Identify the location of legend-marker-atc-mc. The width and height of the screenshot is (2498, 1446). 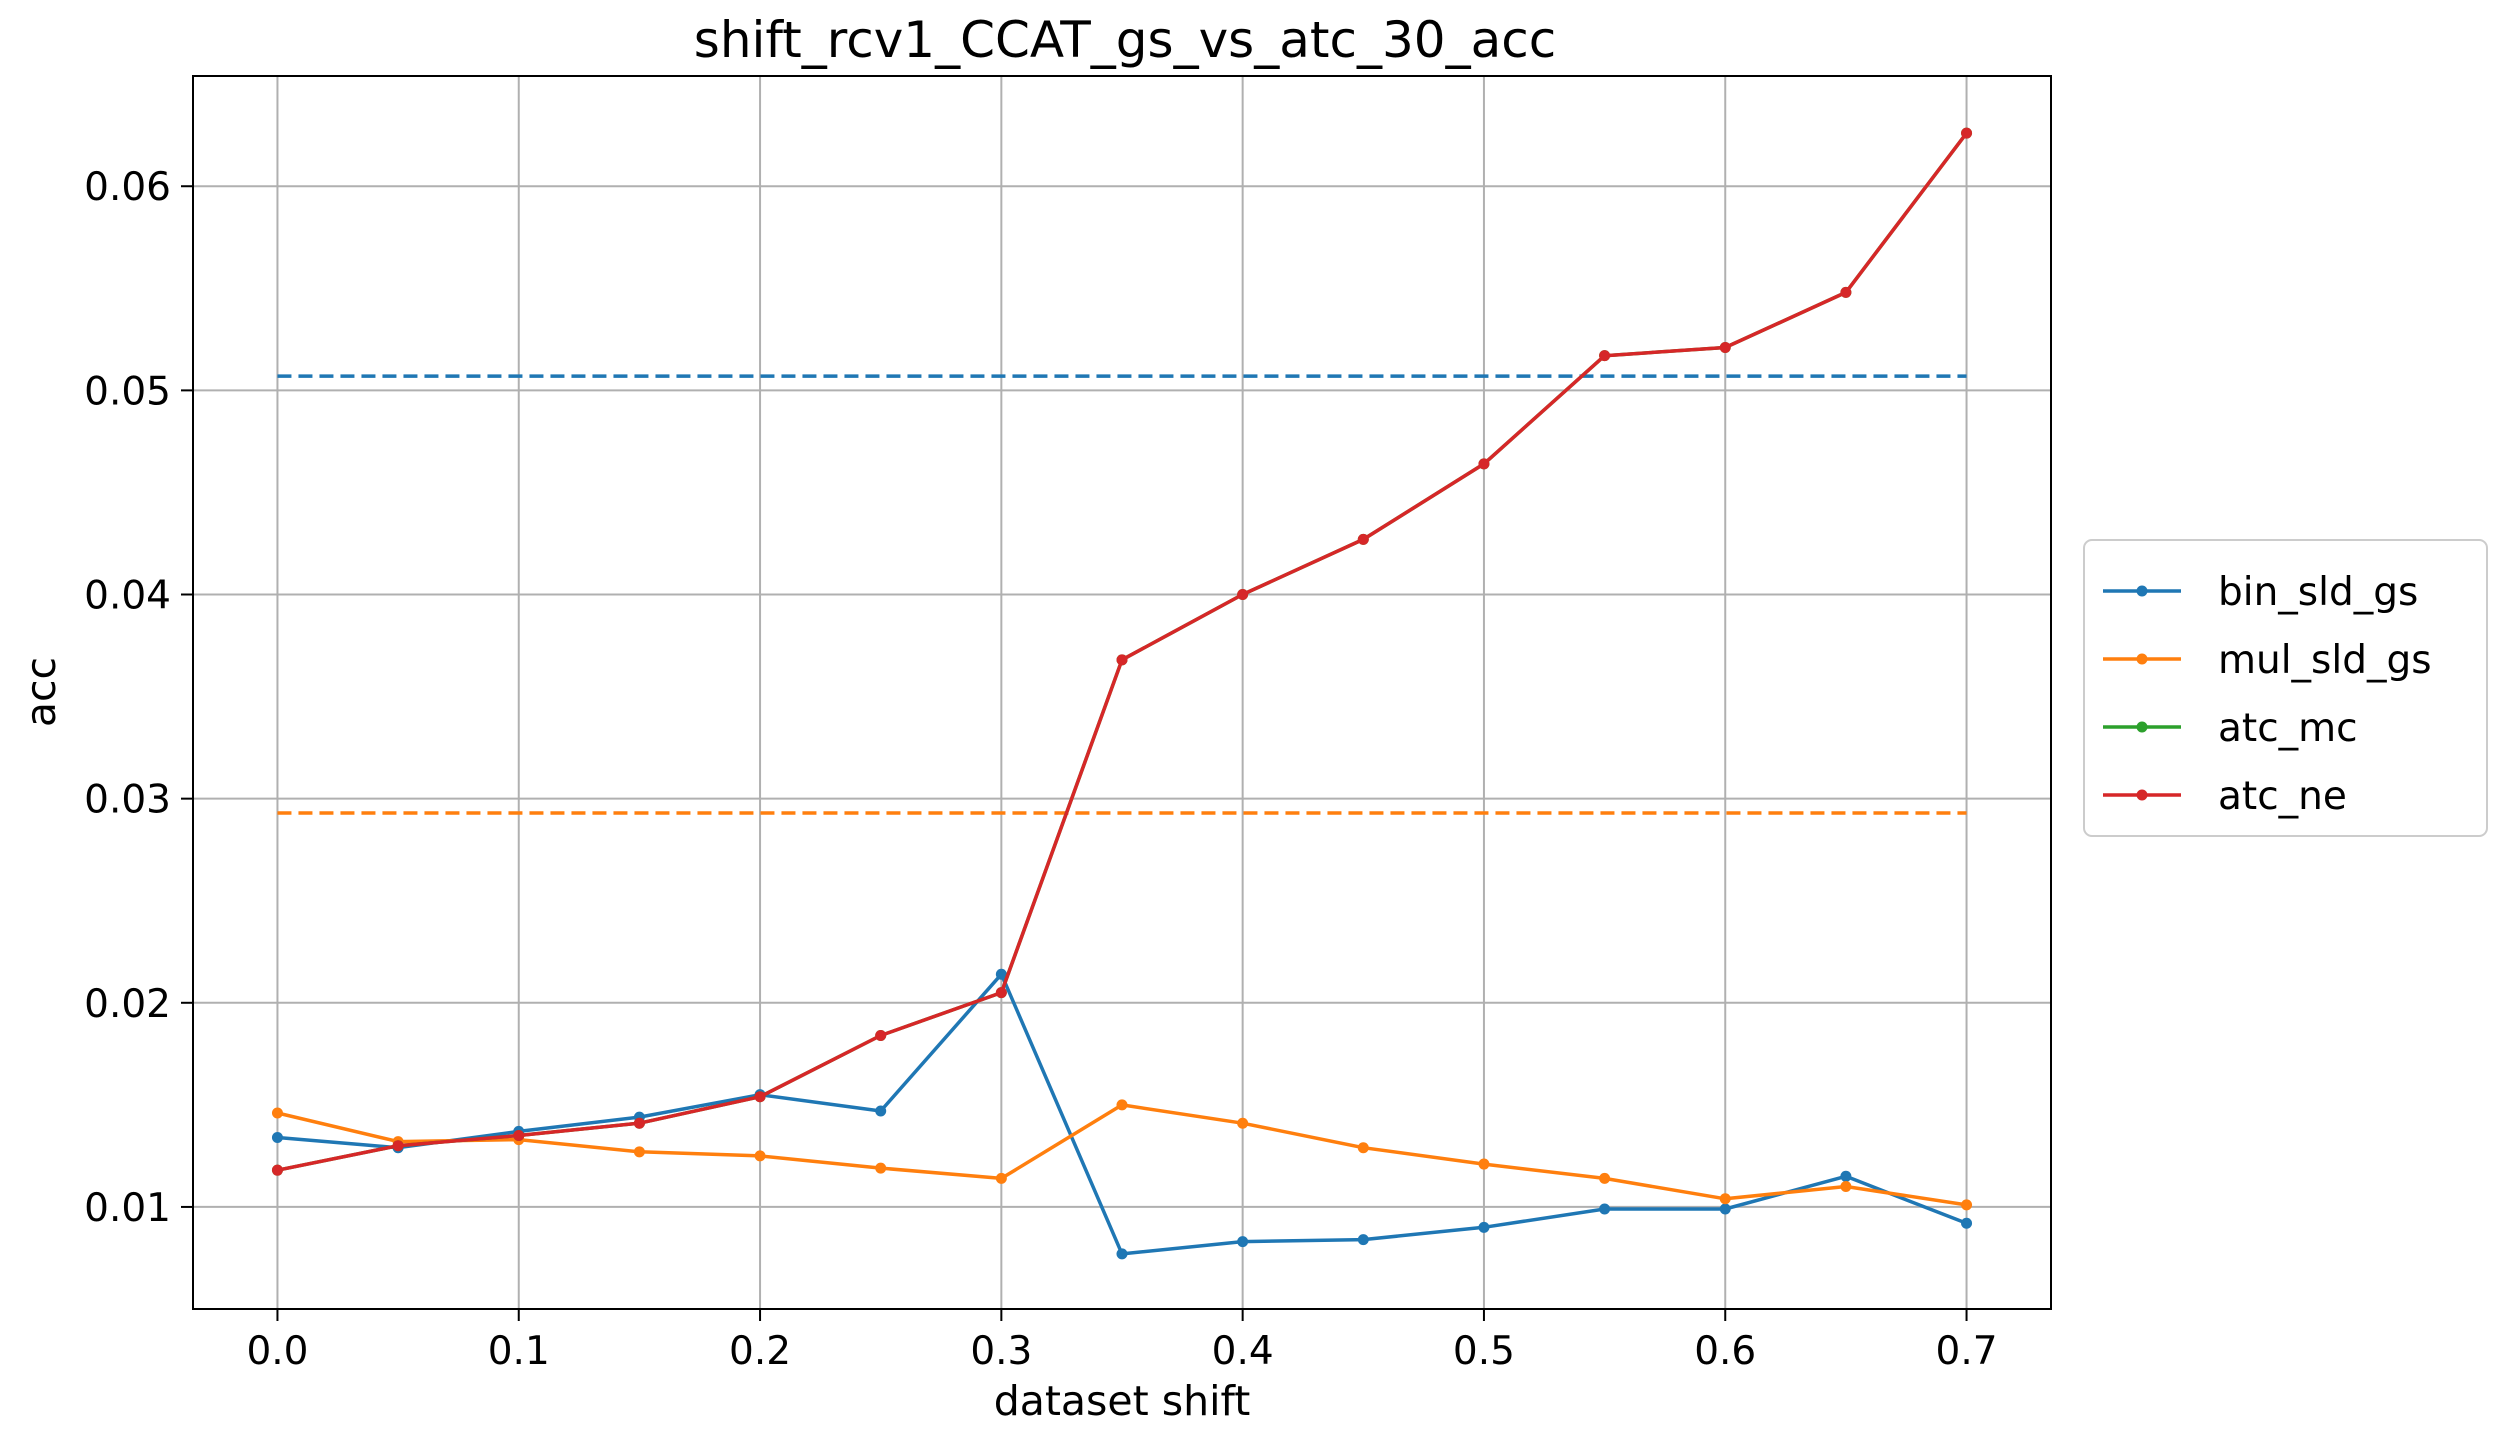
(2142, 727).